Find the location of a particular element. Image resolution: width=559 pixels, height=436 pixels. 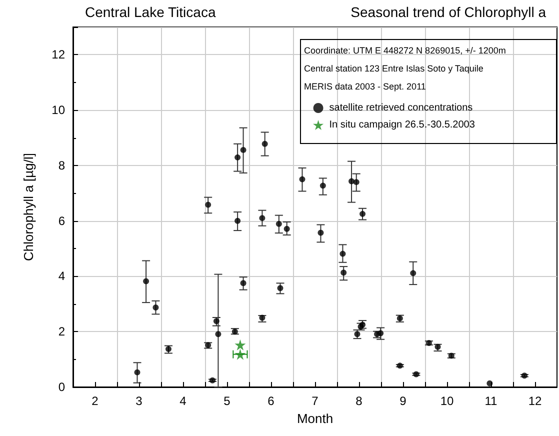

y-tick-label: 12 is located at coordinates (59, 55).